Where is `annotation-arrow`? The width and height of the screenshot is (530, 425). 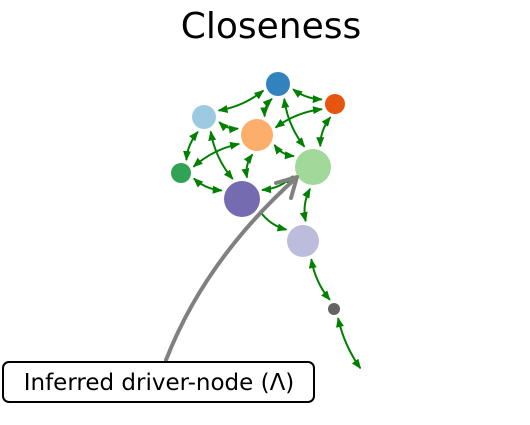
annotation-arrow is located at coordinates (231, 269).